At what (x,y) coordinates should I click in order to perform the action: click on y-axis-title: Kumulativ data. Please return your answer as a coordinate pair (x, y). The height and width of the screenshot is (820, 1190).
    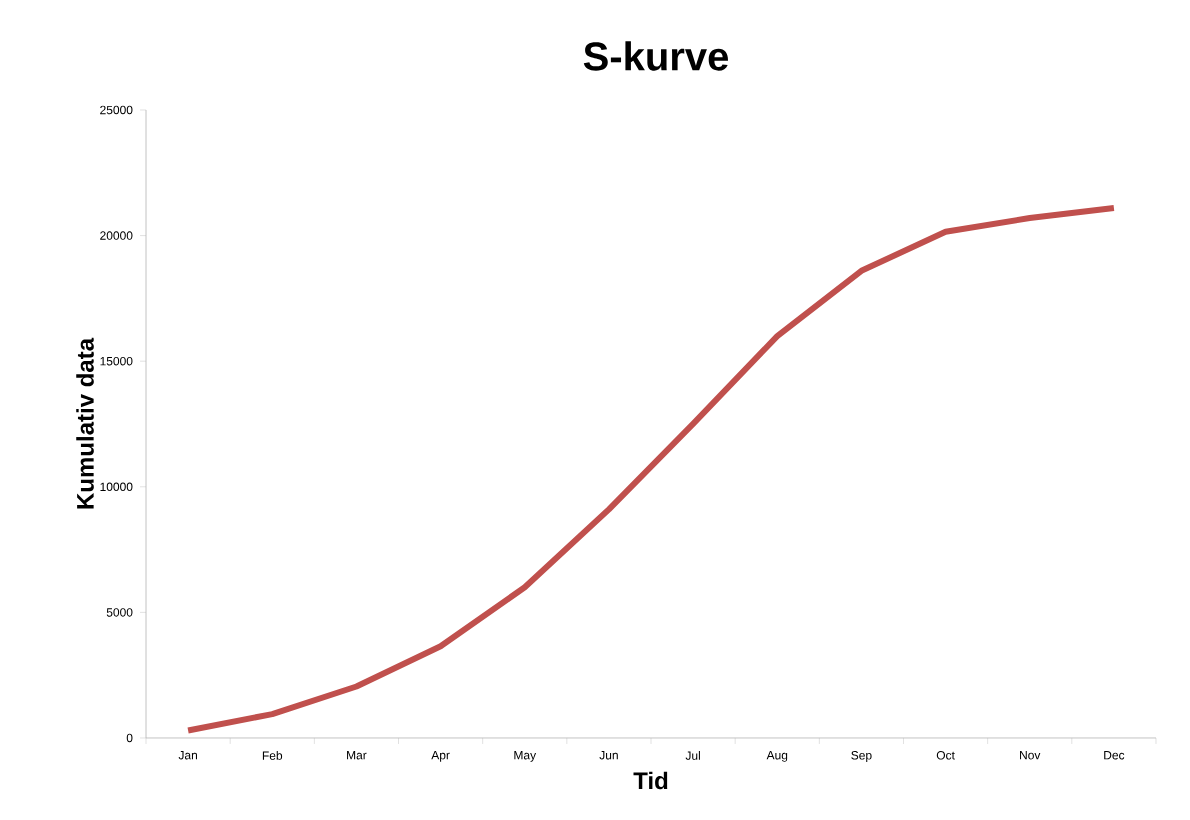
    Looking at the image, I should click on (85, 423).